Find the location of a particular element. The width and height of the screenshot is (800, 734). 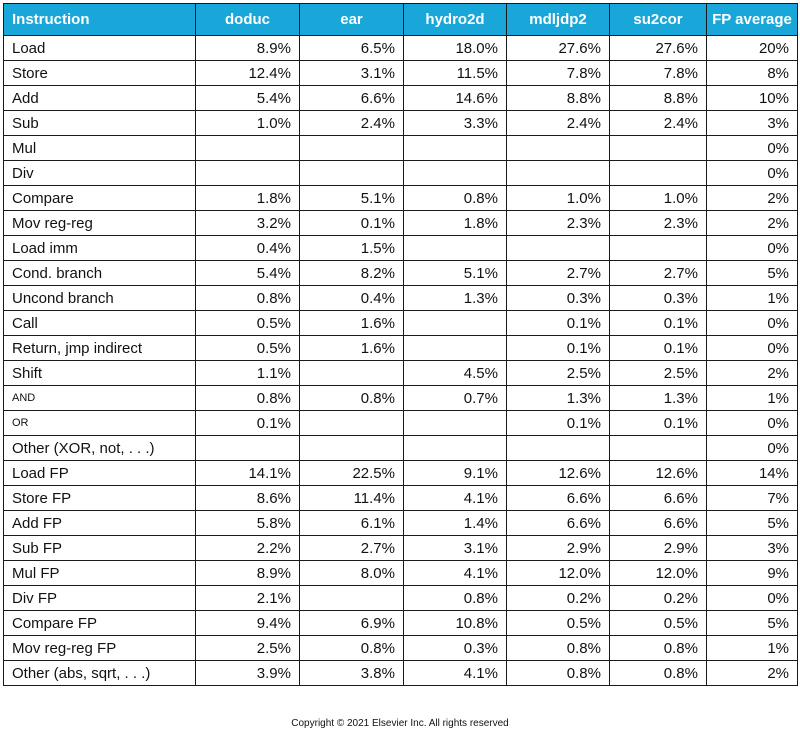

table-row: Mul FP 8.9% 8.0% 4.1% 12.0% 12.0% 9% is located at coordinates (400, 573).